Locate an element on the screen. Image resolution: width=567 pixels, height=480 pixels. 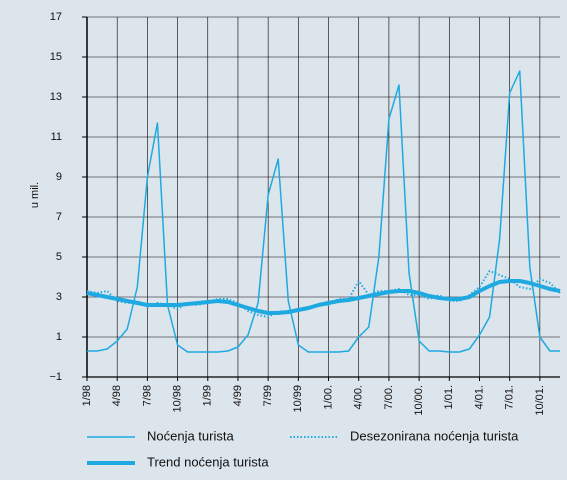
y-tick-label: 5 is located at coordinates (59, 257).